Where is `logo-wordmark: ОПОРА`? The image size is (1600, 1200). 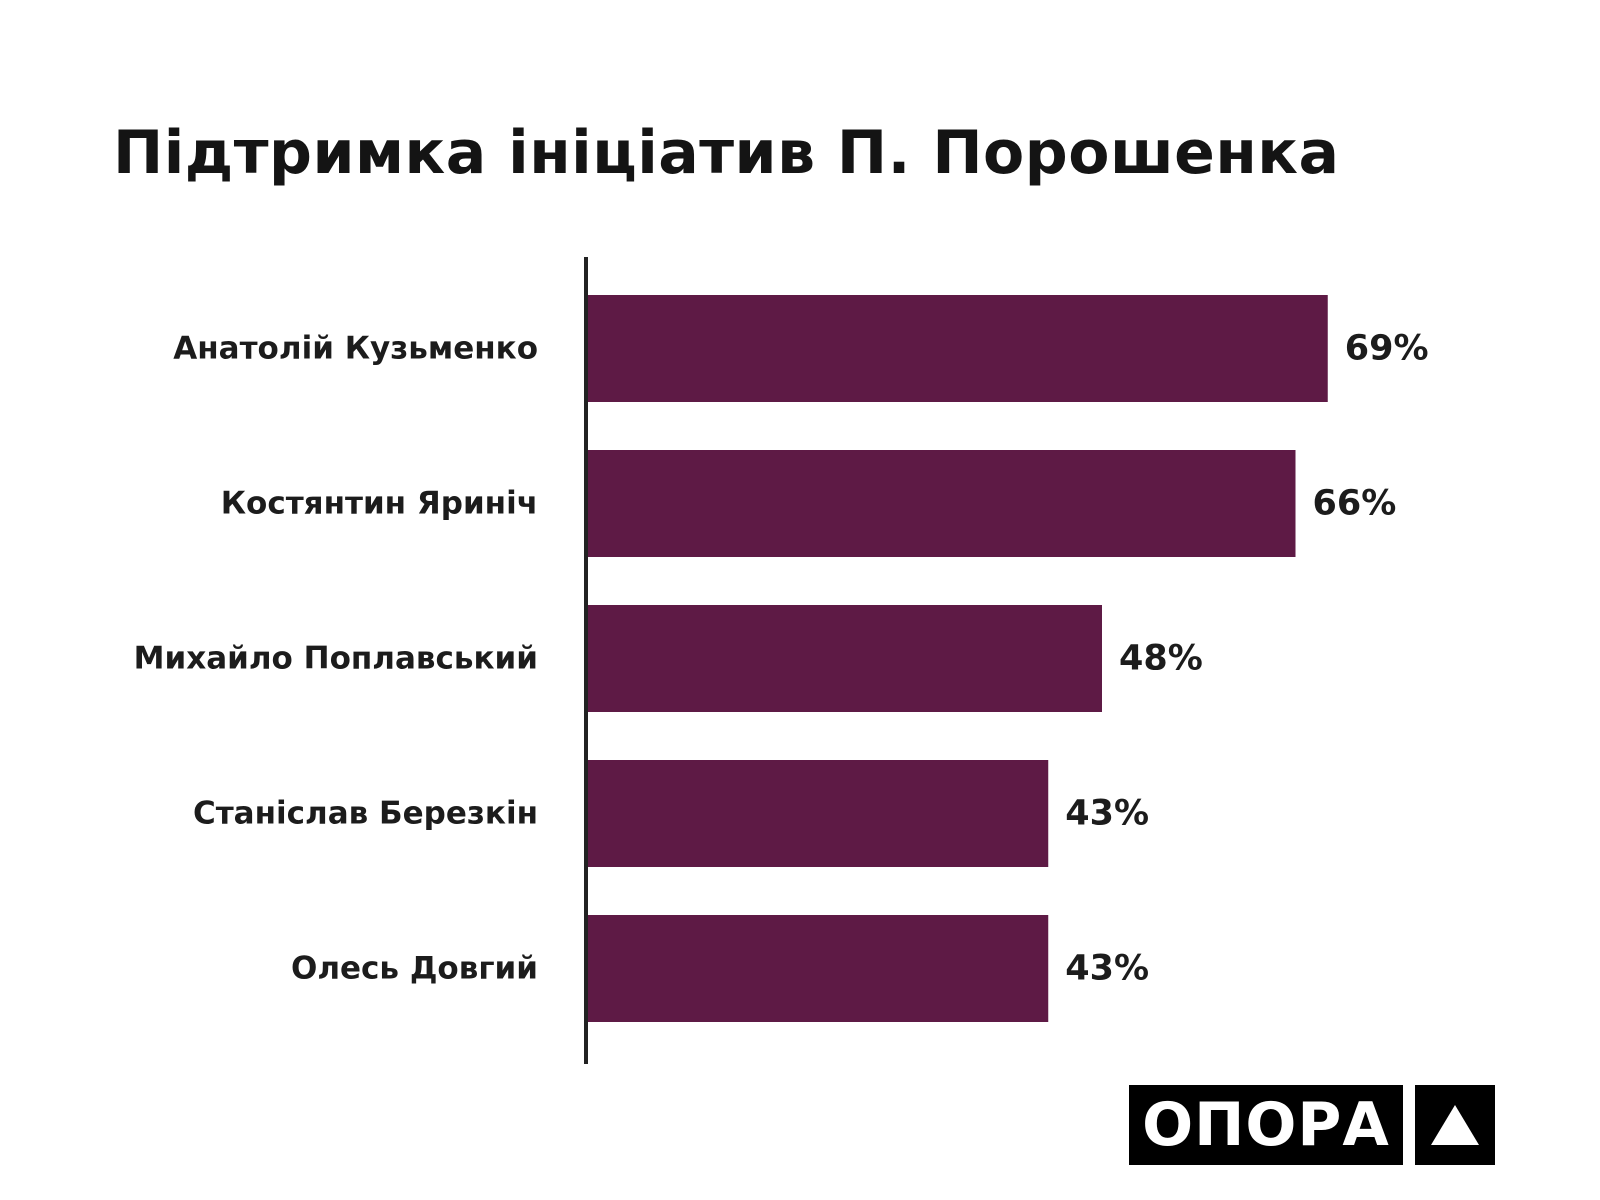
logo-wordmark: ОПОРА is located at coordinates (1266, 1125).